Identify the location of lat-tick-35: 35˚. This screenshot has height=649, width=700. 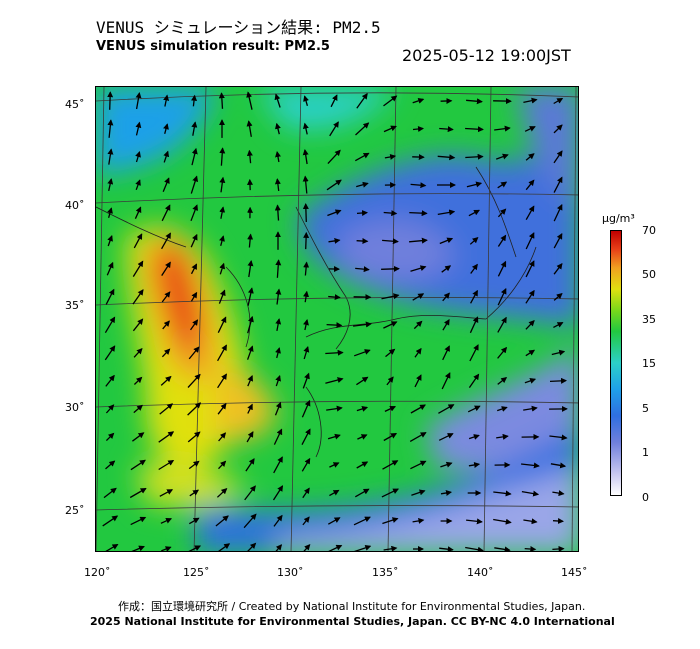
(75, 305).